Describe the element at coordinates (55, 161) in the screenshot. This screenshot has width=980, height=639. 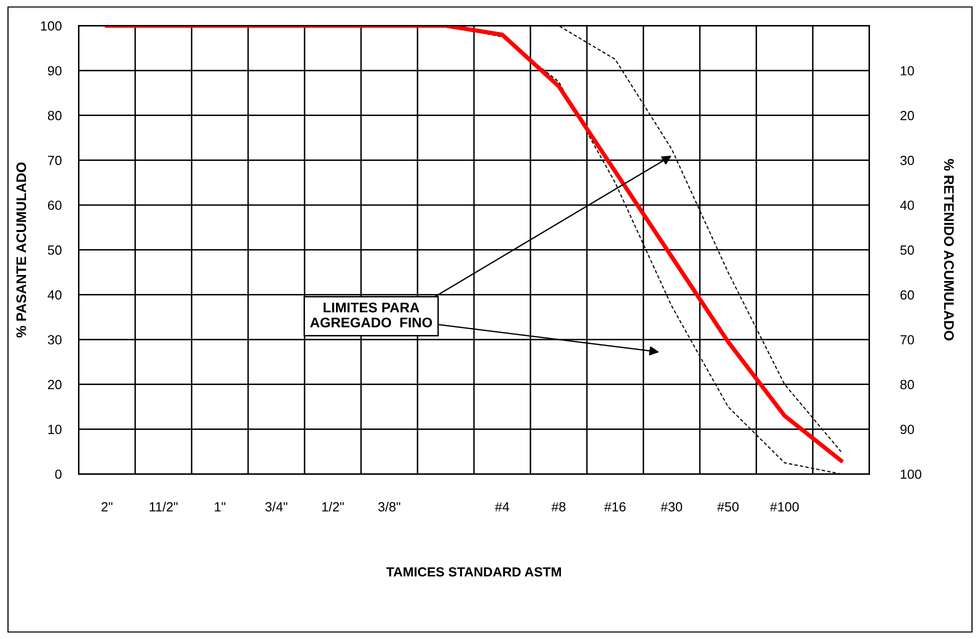
I see `y-tick-label: 70` at that location.